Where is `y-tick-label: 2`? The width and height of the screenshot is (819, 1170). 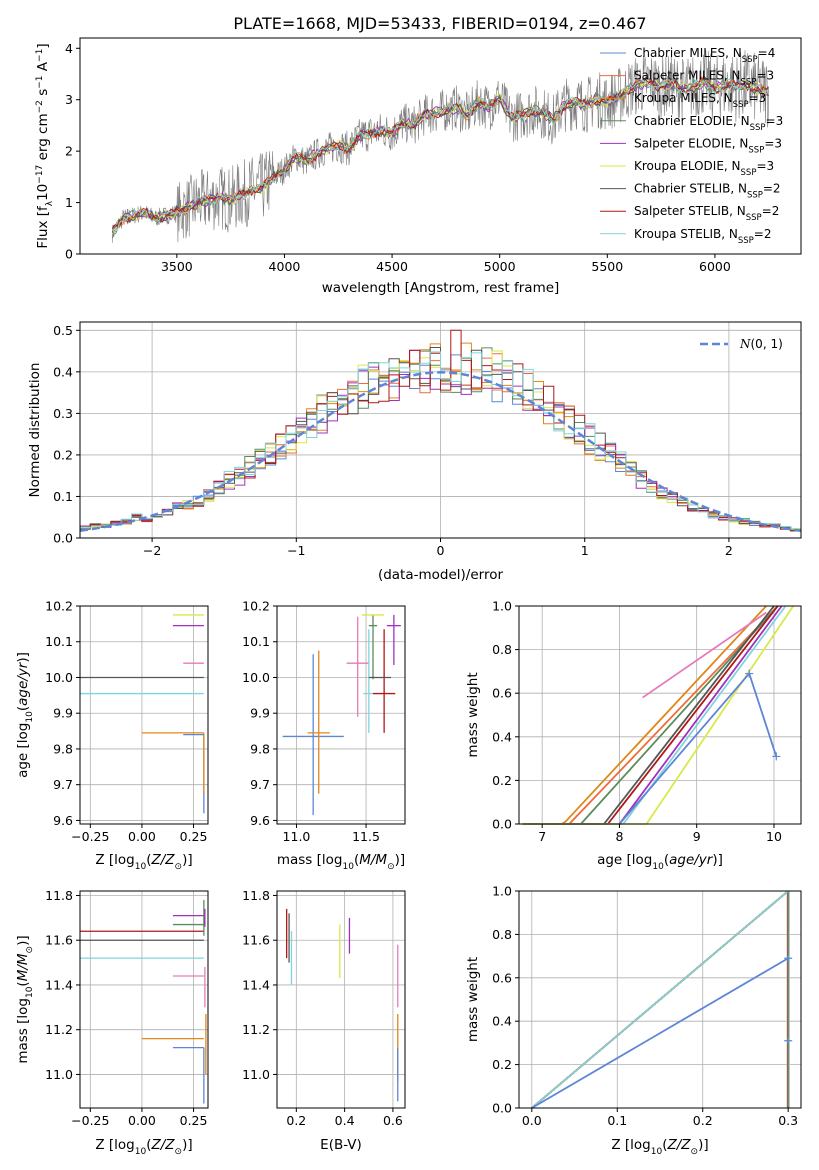
y-tick-label: 2 is located at coordinates (69, 151).